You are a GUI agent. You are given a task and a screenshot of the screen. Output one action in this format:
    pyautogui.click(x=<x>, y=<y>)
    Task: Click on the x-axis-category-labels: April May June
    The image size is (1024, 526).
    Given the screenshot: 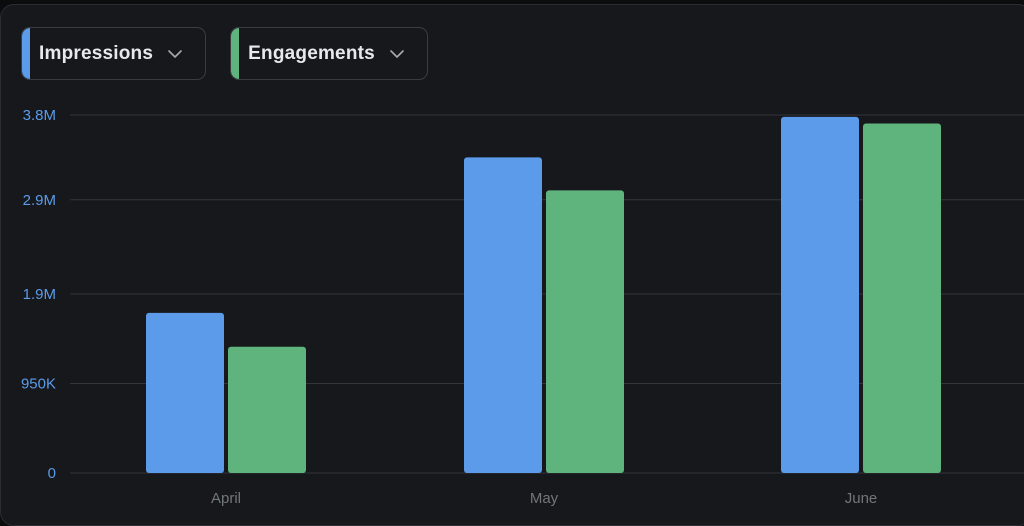 What is the action you would take?
    pyautogui.click(x=544, y=498)
    